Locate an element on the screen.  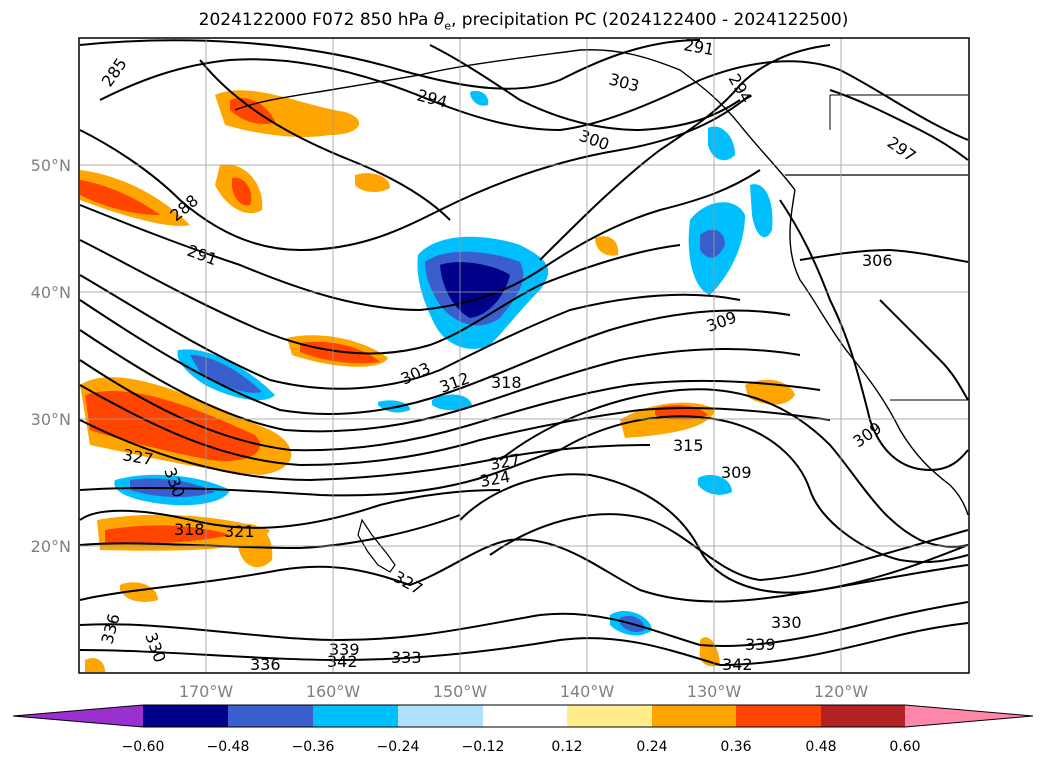
colorbar-max-extend is located at coordinates (969, 716).